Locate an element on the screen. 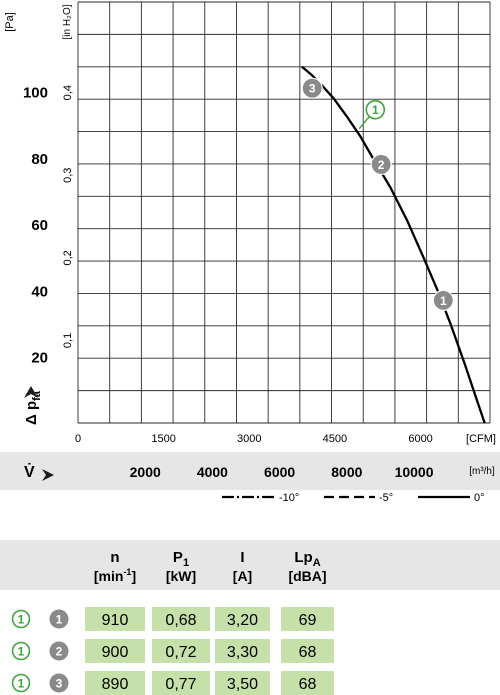 The height and width of the screenshot is (695, 500). table-cell: 910 is located at coordinates (115, 620).